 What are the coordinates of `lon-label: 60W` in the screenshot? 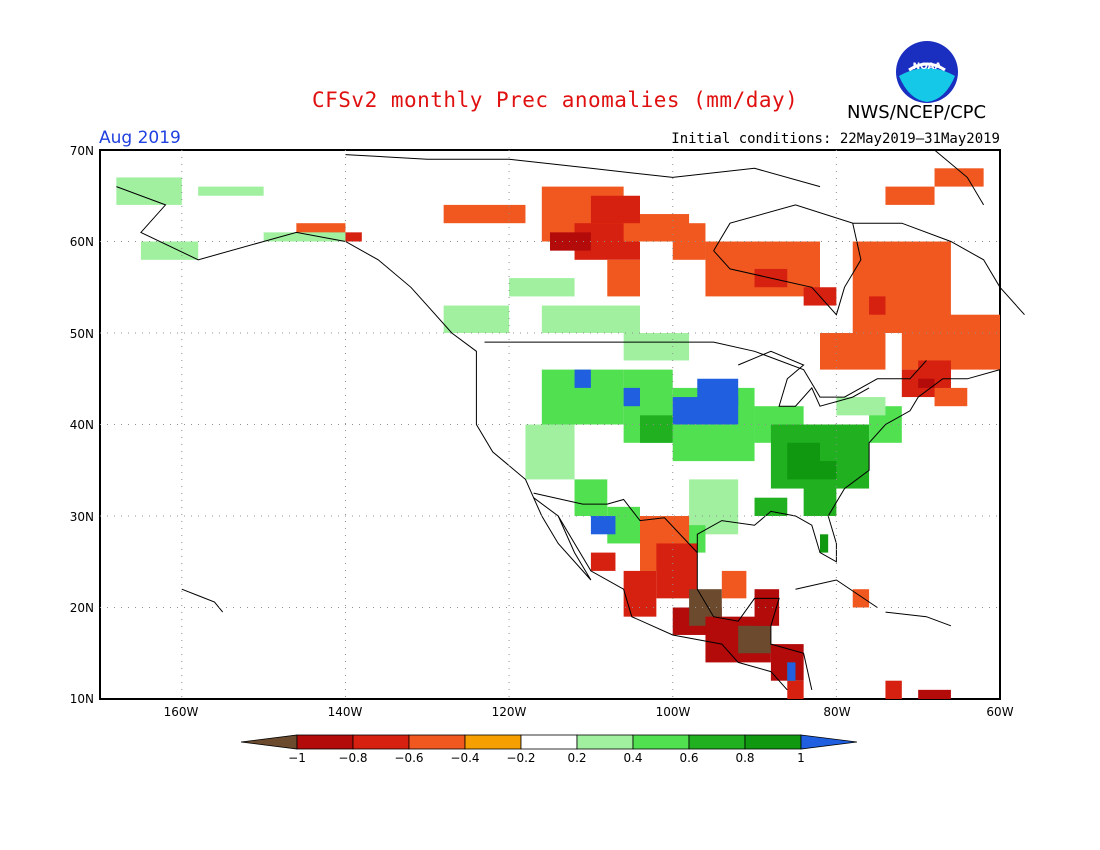 It's located at (999, 712).